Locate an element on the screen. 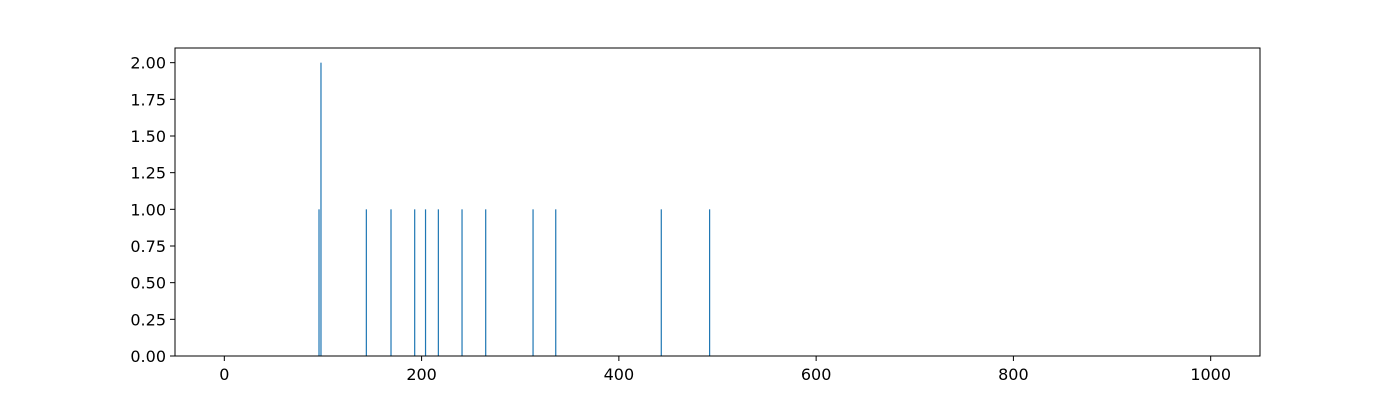 This screenshot has width=1400, height=404. y-tick-label: 0.50 is located at coordinates (148, 283).